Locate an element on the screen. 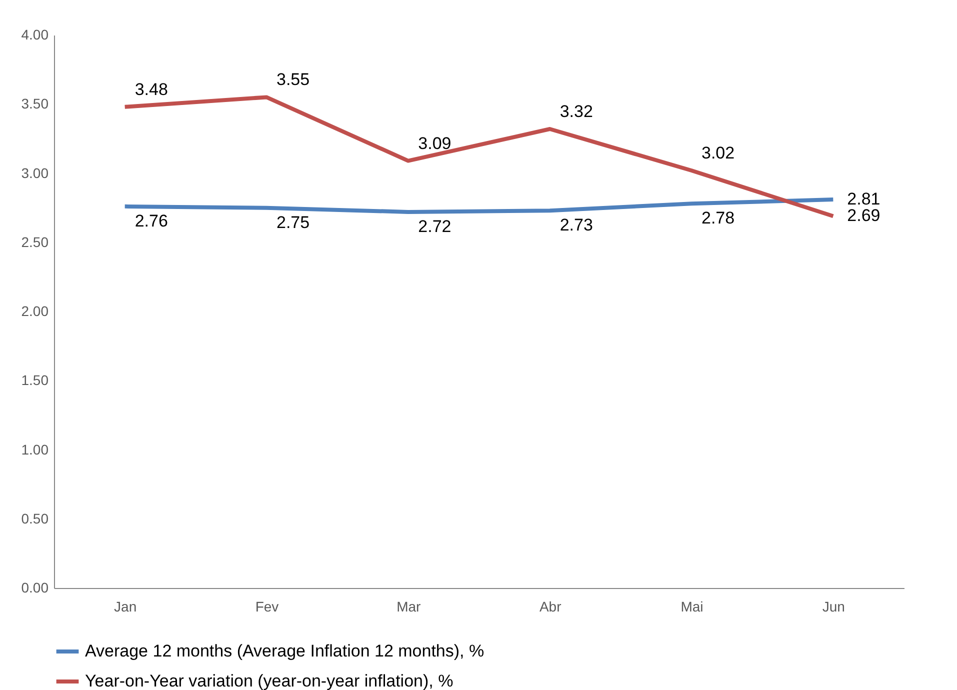  y-tick-label: 0.50 is located at coordinates (35, 518).